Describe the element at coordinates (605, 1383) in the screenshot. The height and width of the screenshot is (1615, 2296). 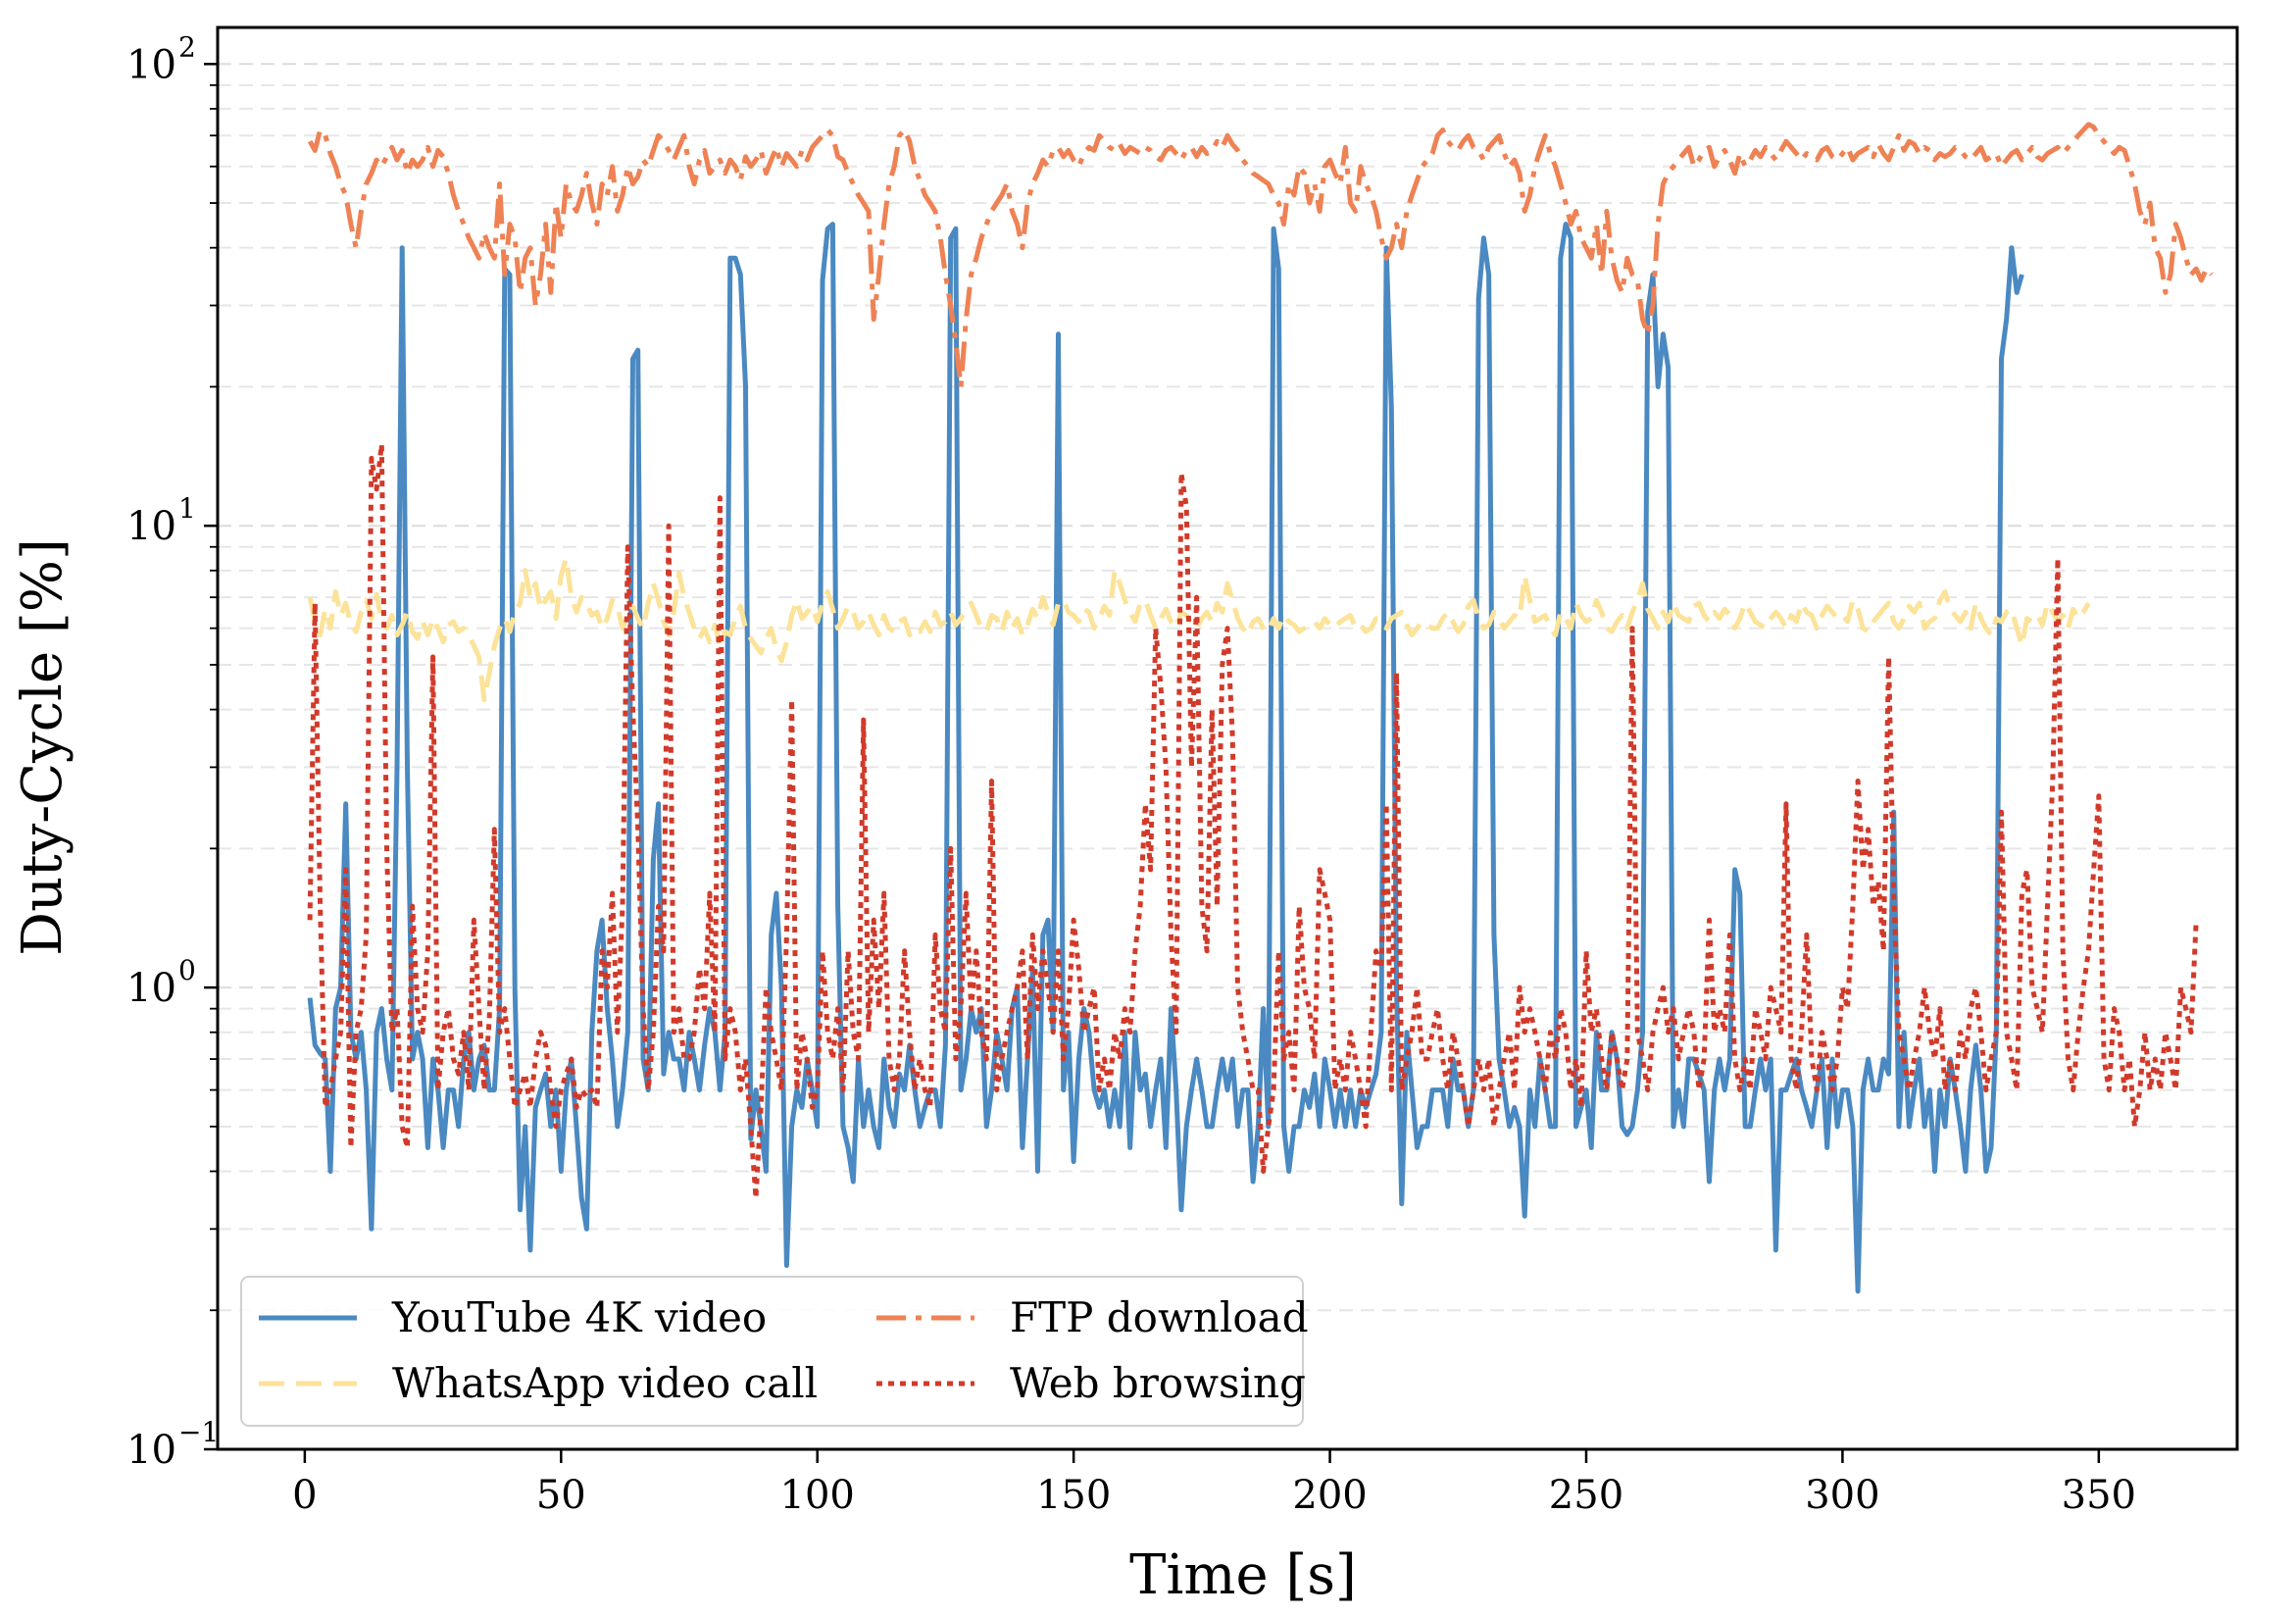
I see `legend-label: WhatsApp video call` at that location.